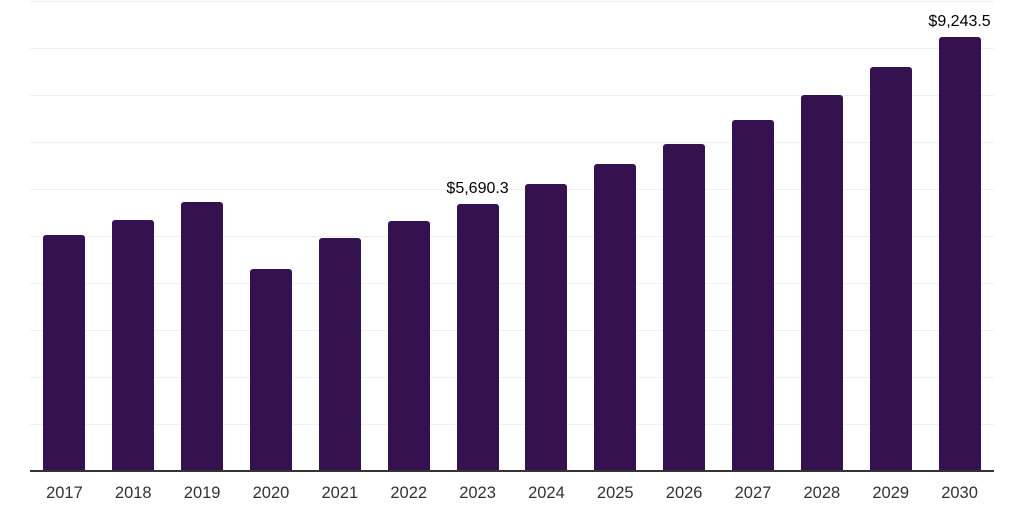 The width and height of the screenshot is (1024, 512). Describe the element at coordinates (339, 354) in the screenshot. I see `bar-2021` at that location.